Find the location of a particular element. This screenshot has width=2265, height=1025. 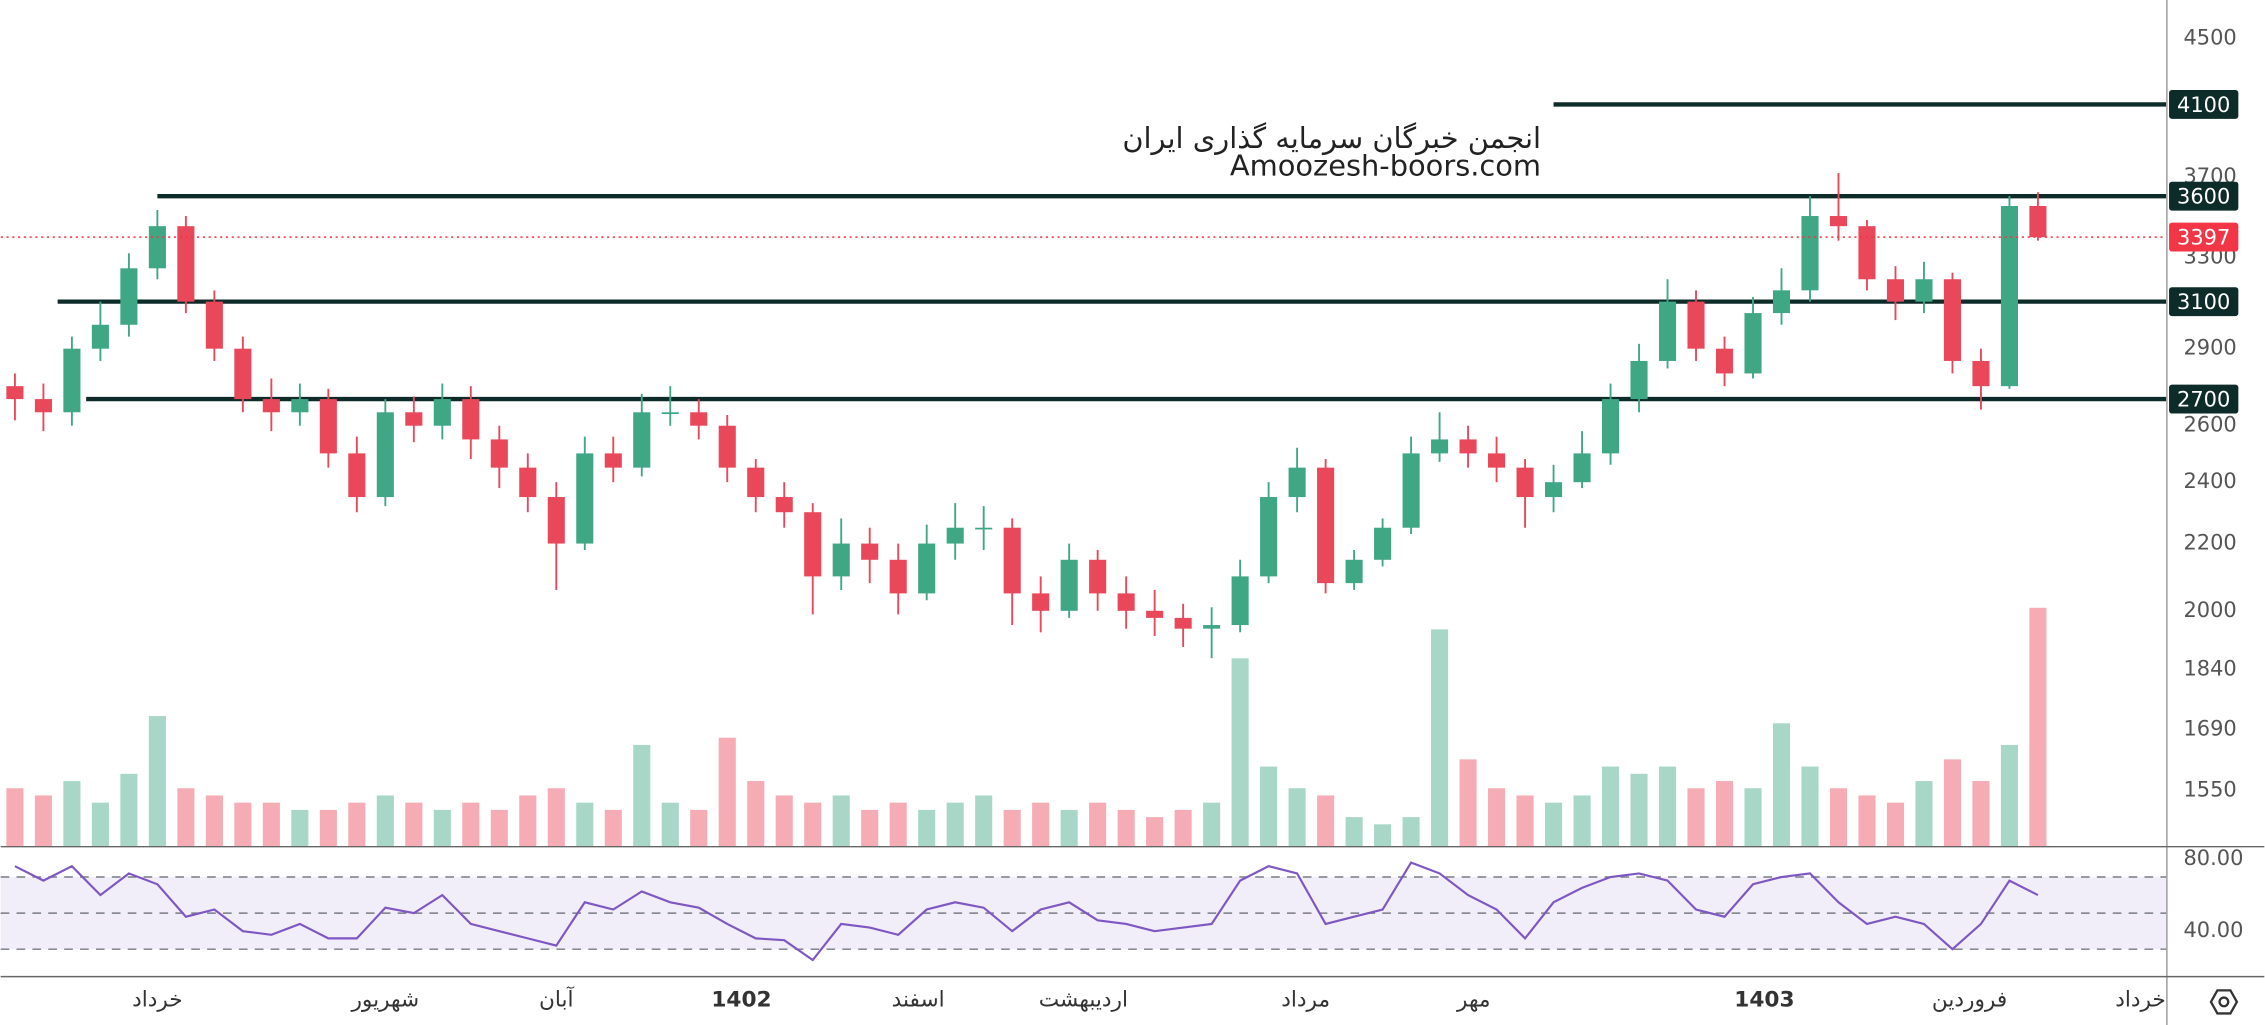

x-tick-label: اسفند is located at coordinates (918, 999).